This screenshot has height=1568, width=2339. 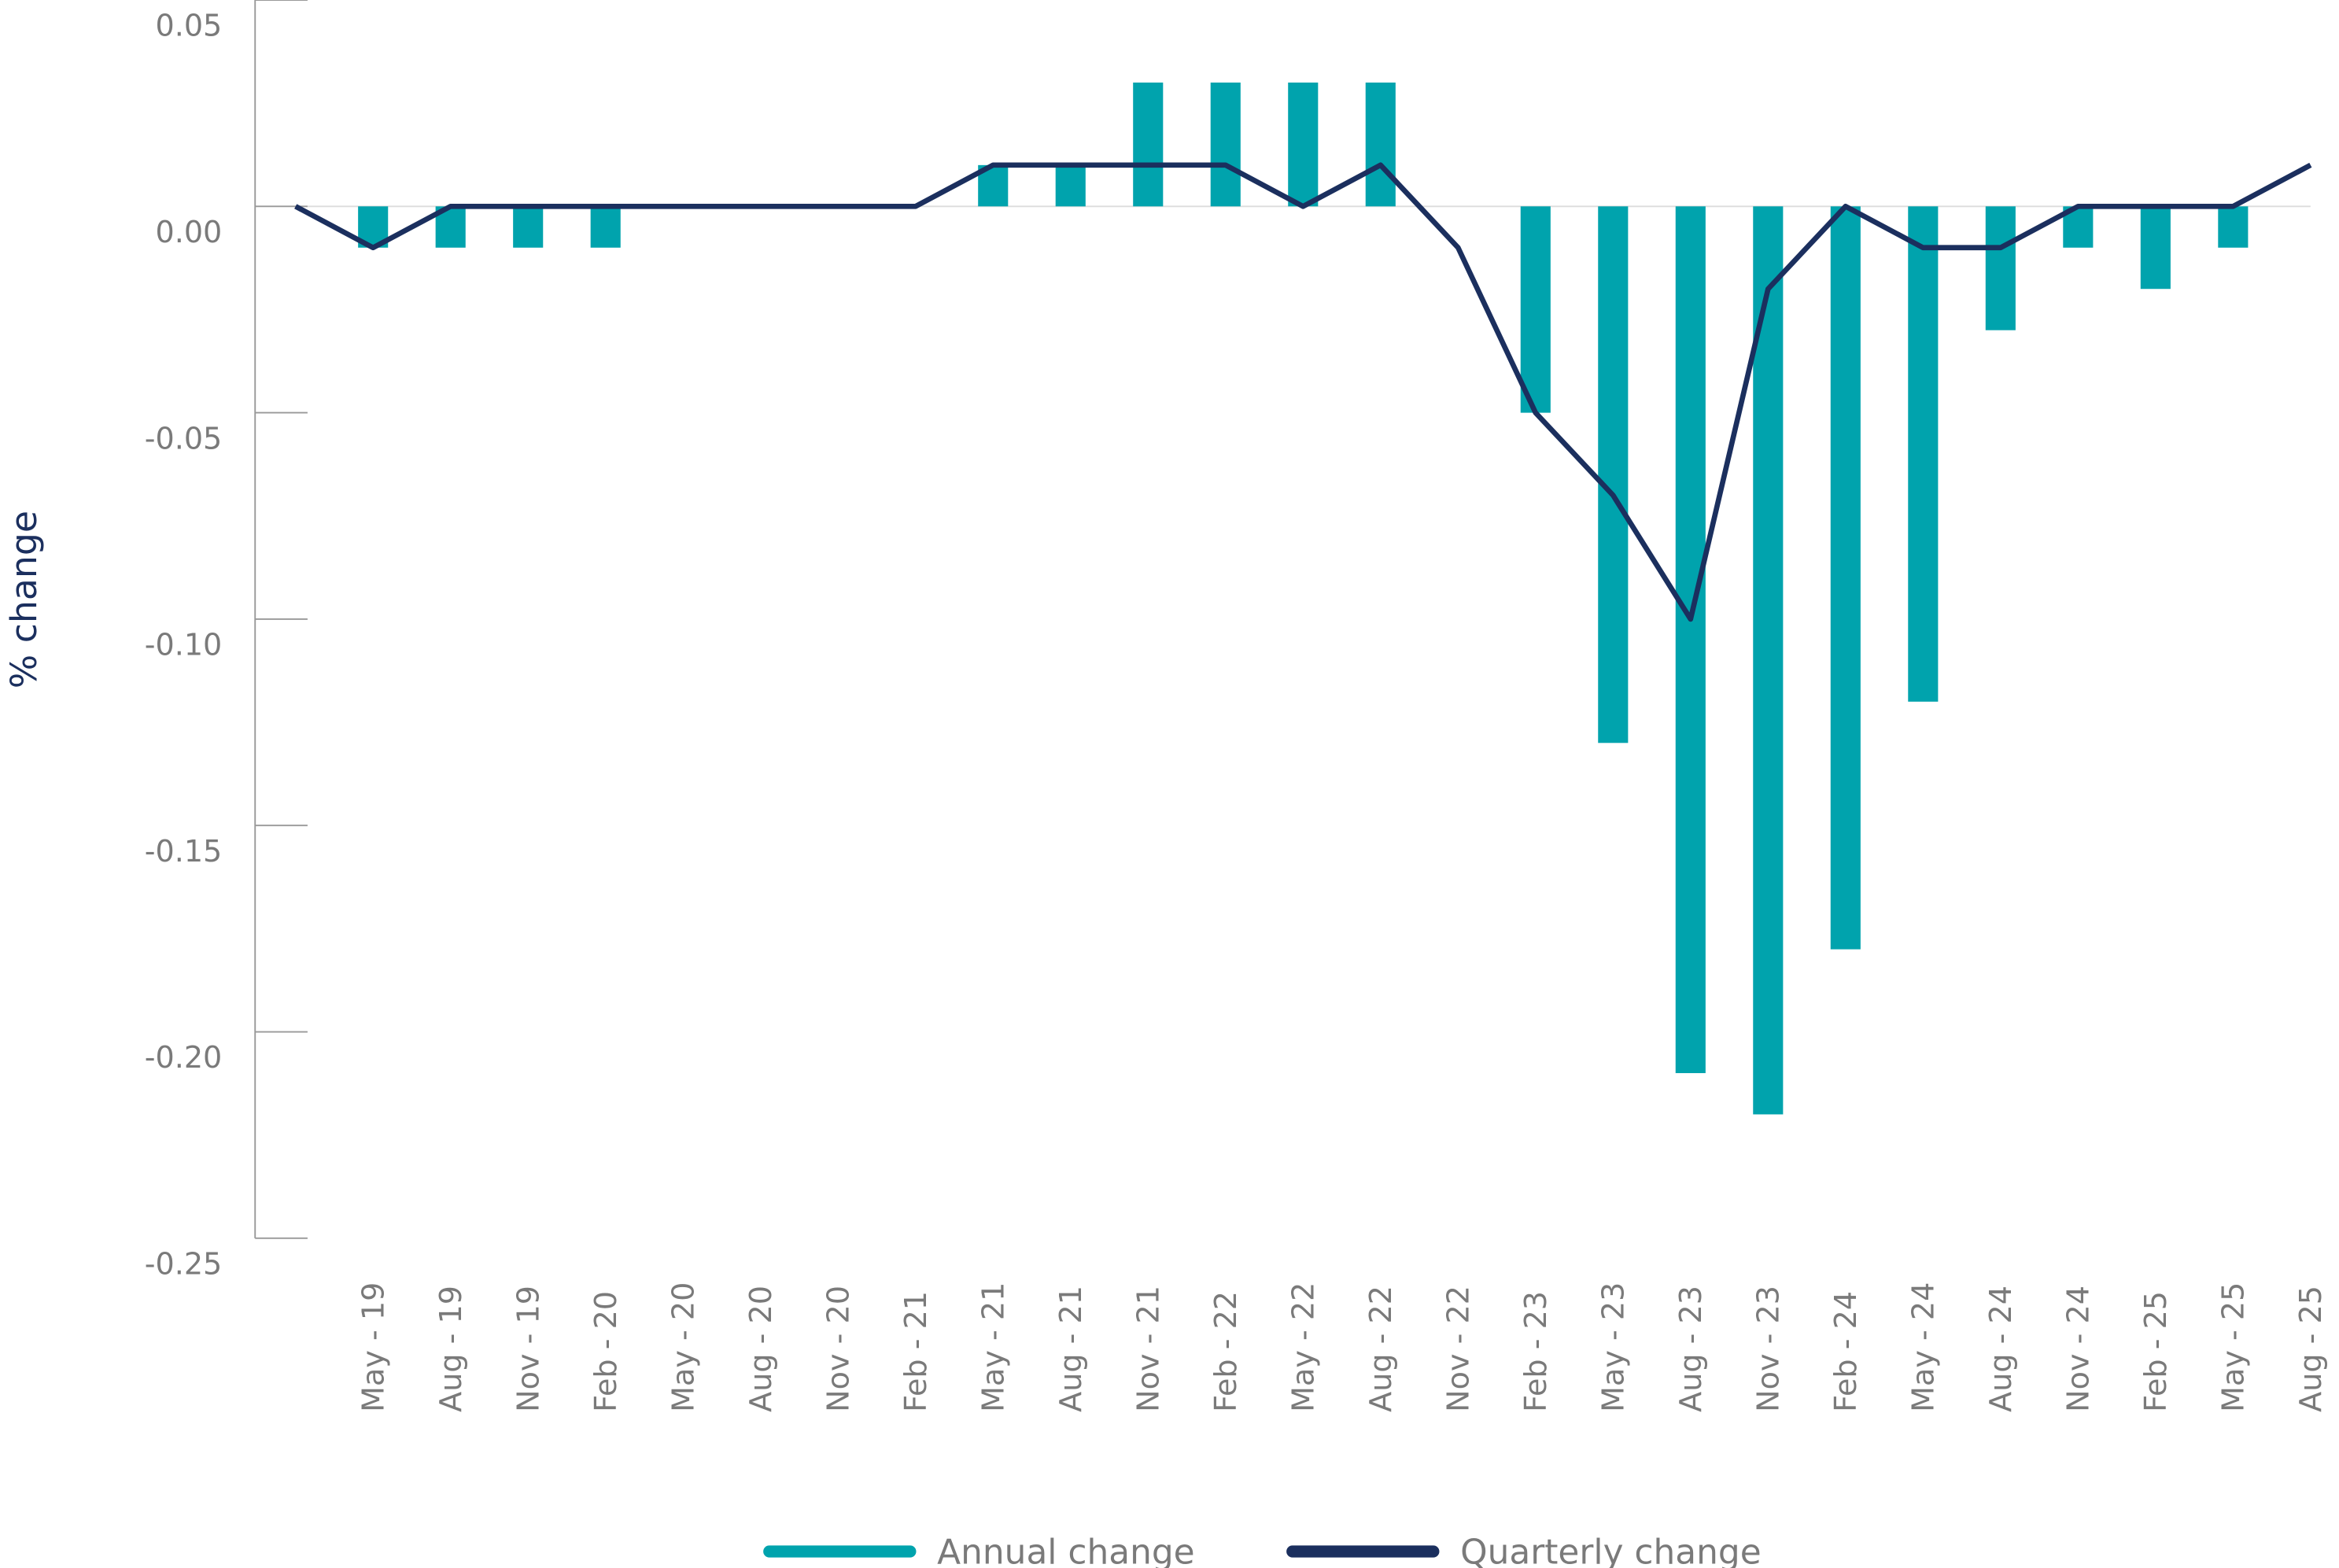 I want to click on x-tick-label: Aug - 22, so click(x=1380, y=1349).